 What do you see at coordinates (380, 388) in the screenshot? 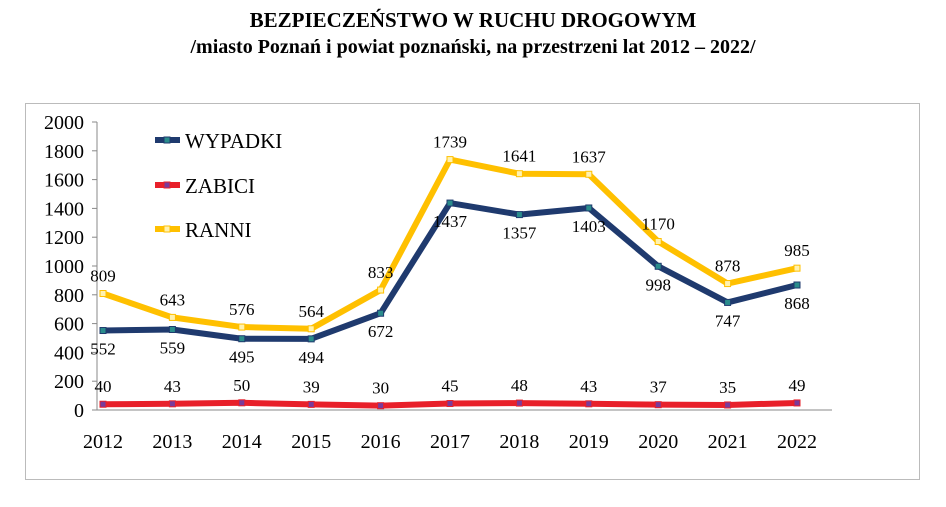
I see `data-label: 30` at bounding box center [380, 388].